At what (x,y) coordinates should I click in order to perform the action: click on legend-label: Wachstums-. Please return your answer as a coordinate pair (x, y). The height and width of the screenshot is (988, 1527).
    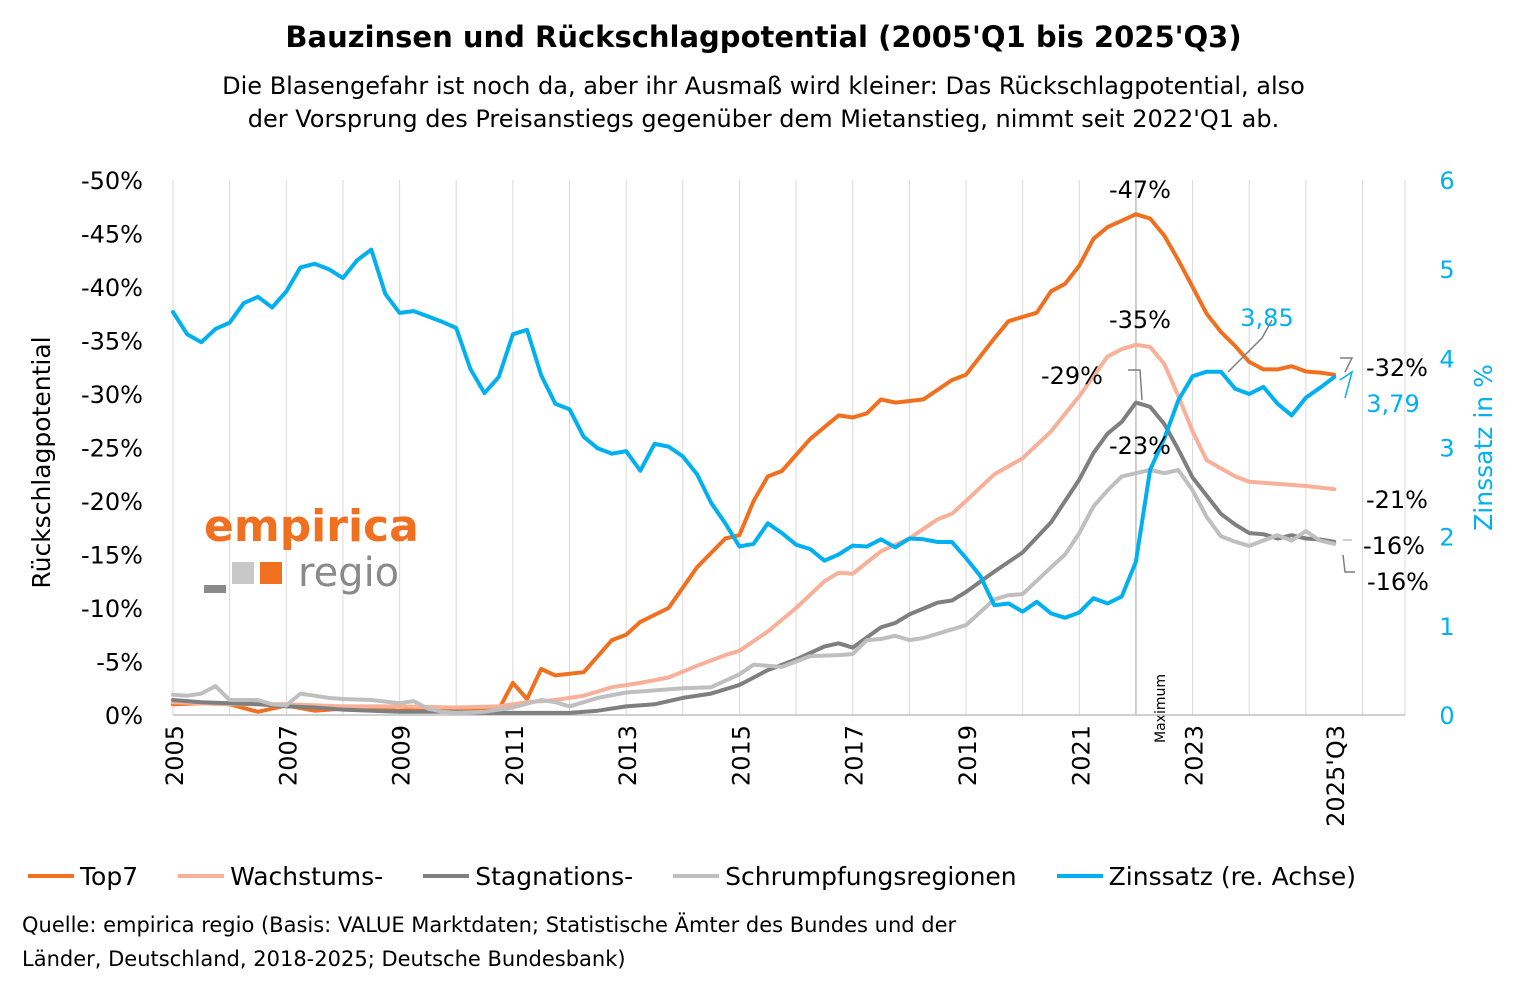
    Looking at the image, I should click on (307, 876).